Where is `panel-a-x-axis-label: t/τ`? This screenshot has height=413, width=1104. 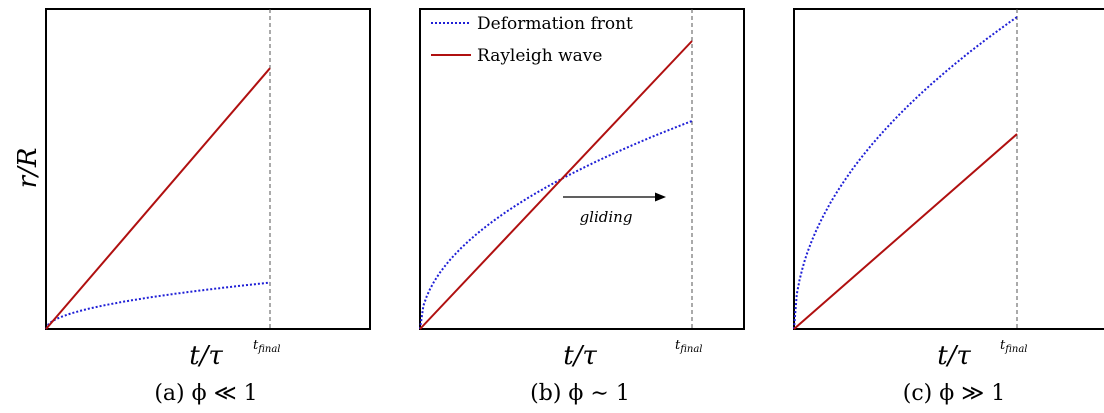 panel-a-x-axis-label: t/τ is located at coordinates (206, 356).